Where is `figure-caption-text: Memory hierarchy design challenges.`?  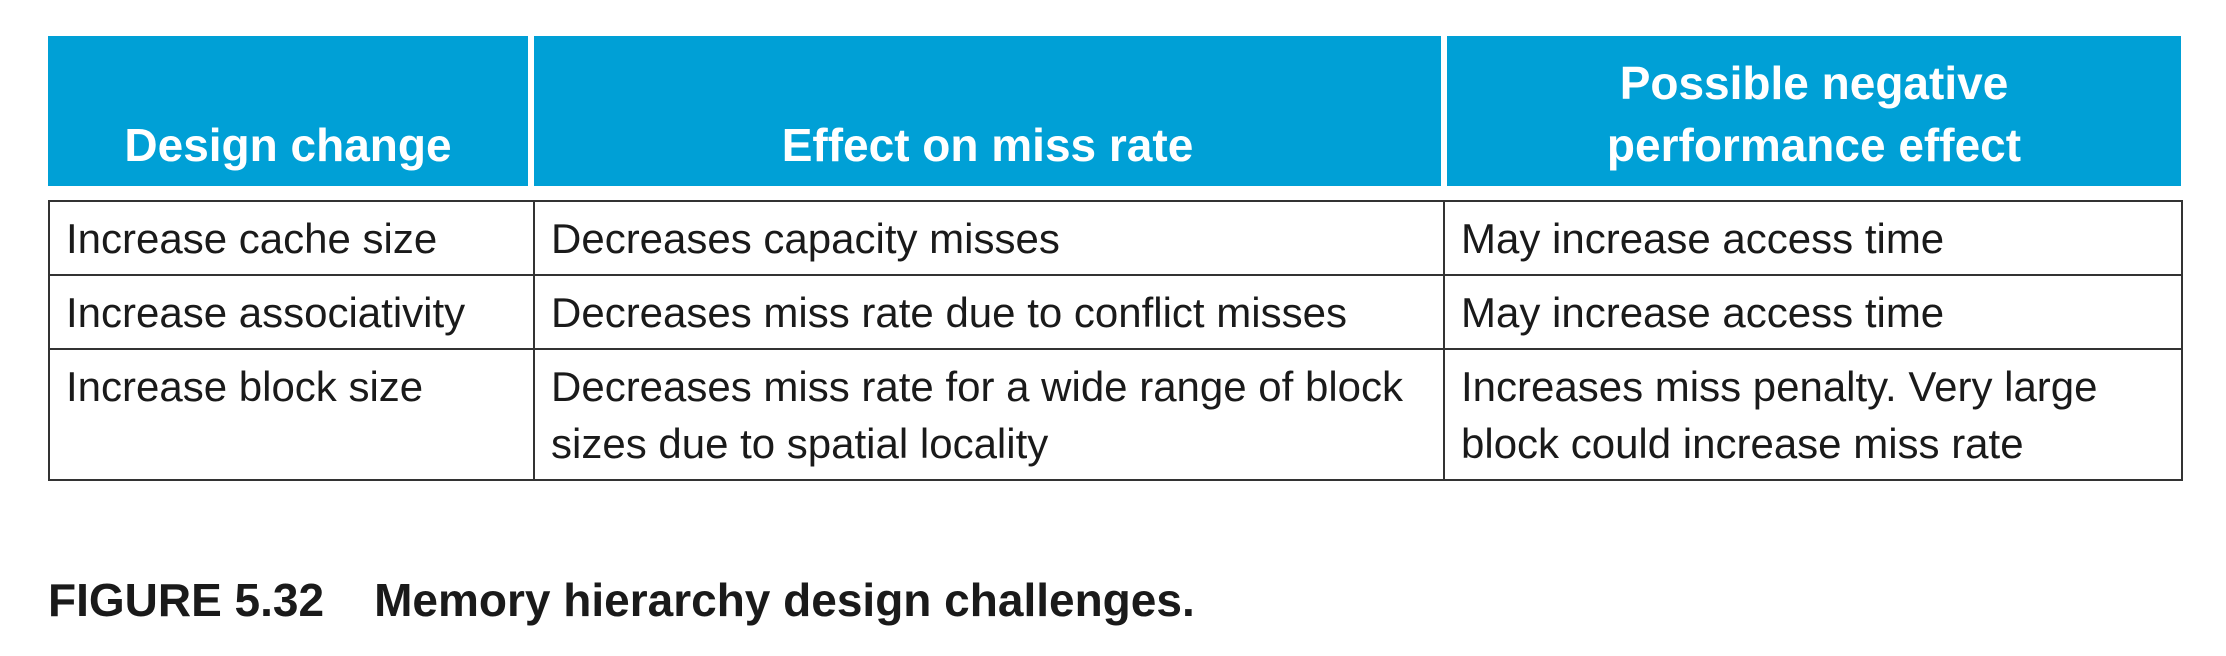 figure-caption-text: Memory hierarchy design challenges. is located at coordinates (784, 600).